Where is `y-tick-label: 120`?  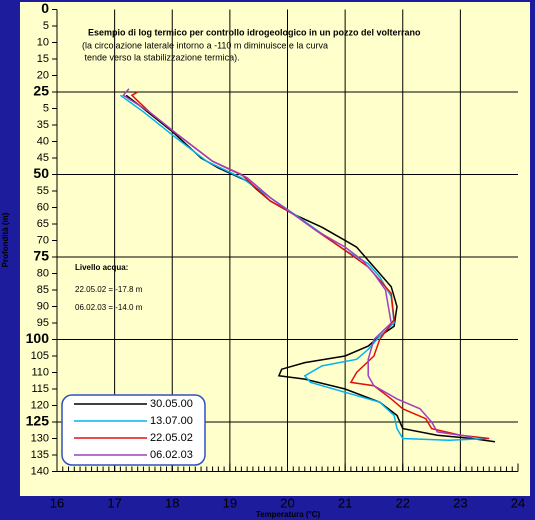
y-tick-label: 120 is located at coordinates (40, 405).